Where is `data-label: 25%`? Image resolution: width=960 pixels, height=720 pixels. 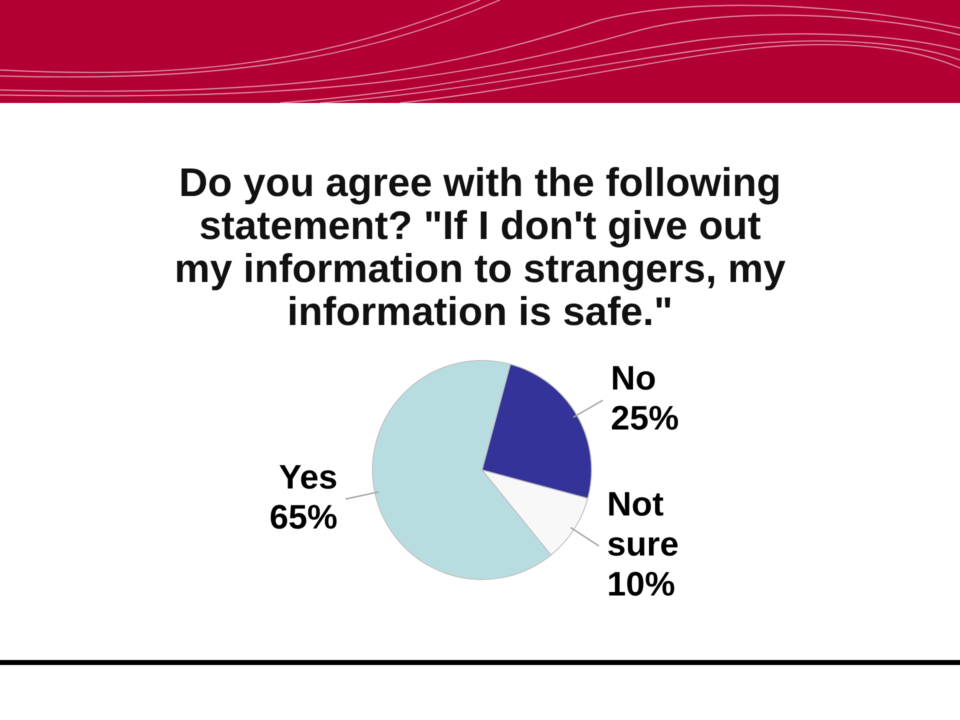 data-label: 25% is located at coordinates (644, 419).